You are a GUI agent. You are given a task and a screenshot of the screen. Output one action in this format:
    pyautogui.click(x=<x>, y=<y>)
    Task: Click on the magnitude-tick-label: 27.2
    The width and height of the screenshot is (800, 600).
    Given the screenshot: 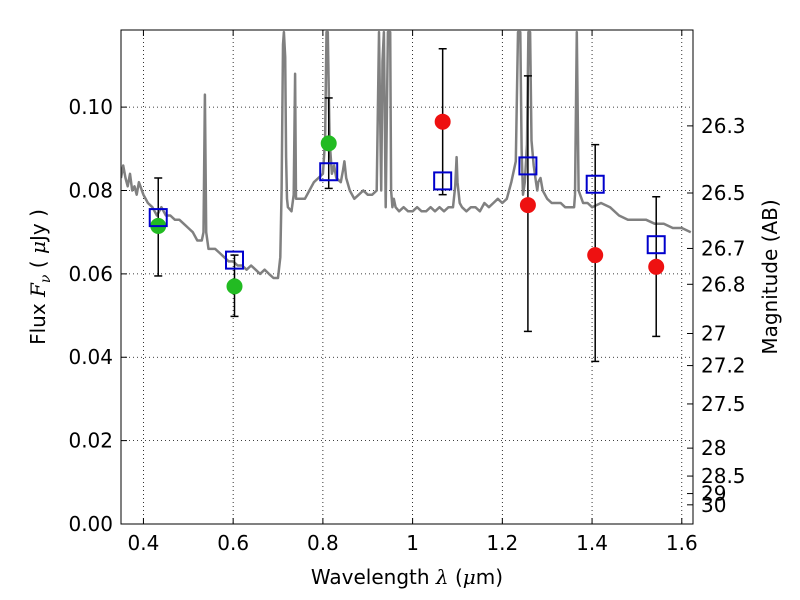 What is the action you would take?
    pyautogui.click(x=723, y=366)
    